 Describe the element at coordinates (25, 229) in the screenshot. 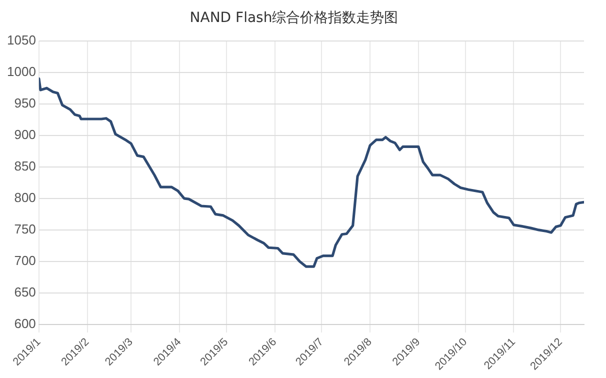

I see `y-tick-label: 750` at that location.